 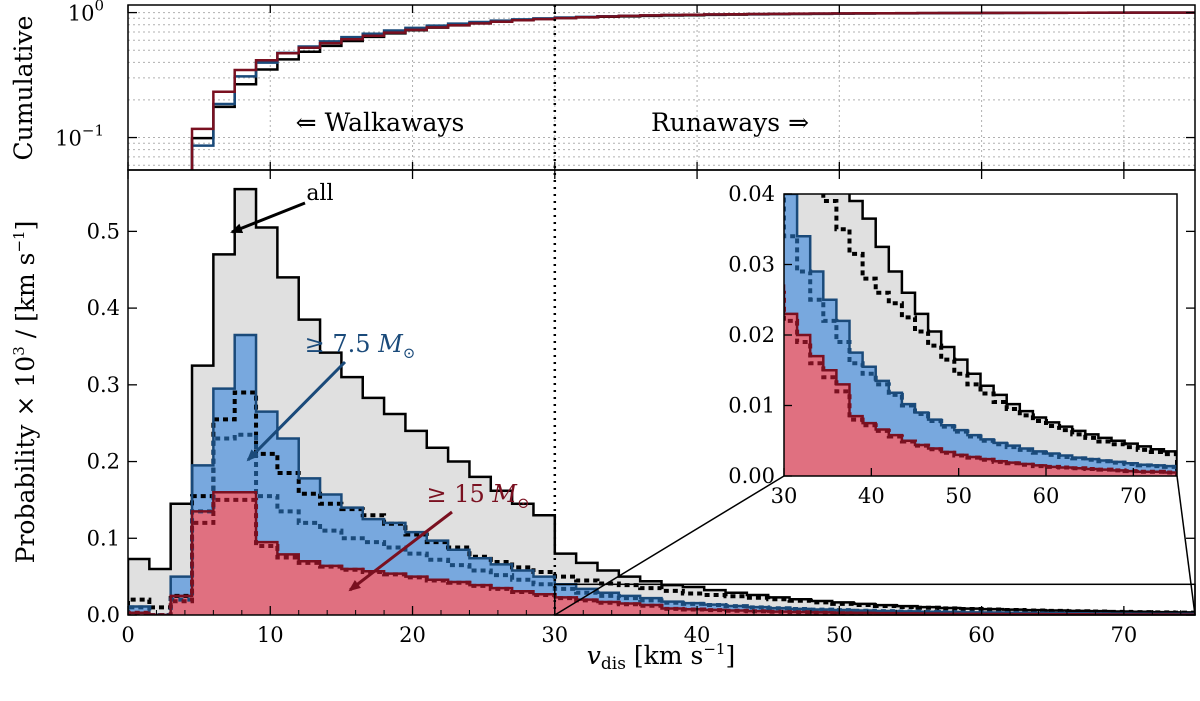 What do you see at coordinates (1046, 496) in the screenshot?
I see `inset-xtick-label: 60` at bounding box center [1046, 496].